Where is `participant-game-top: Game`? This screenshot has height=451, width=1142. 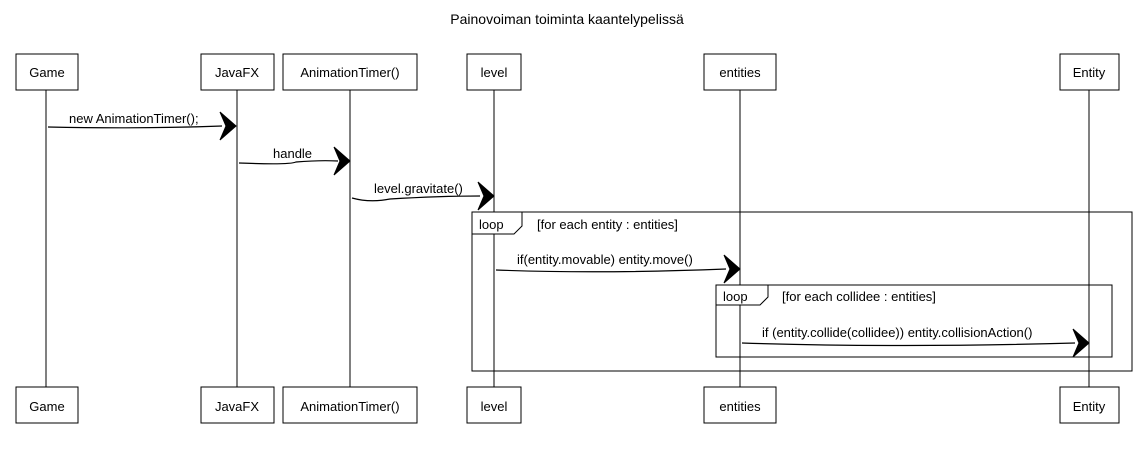 participant-game-top: Game is located at coordinates (47, 72).